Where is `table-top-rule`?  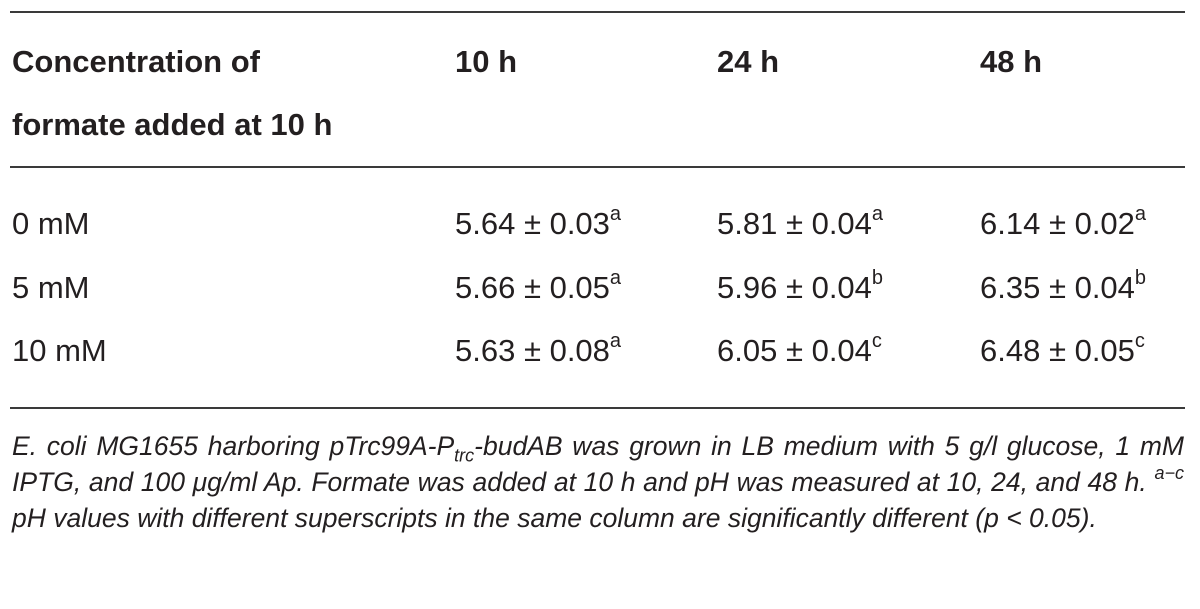 table-top-rule is located at coordinates (597, 12).